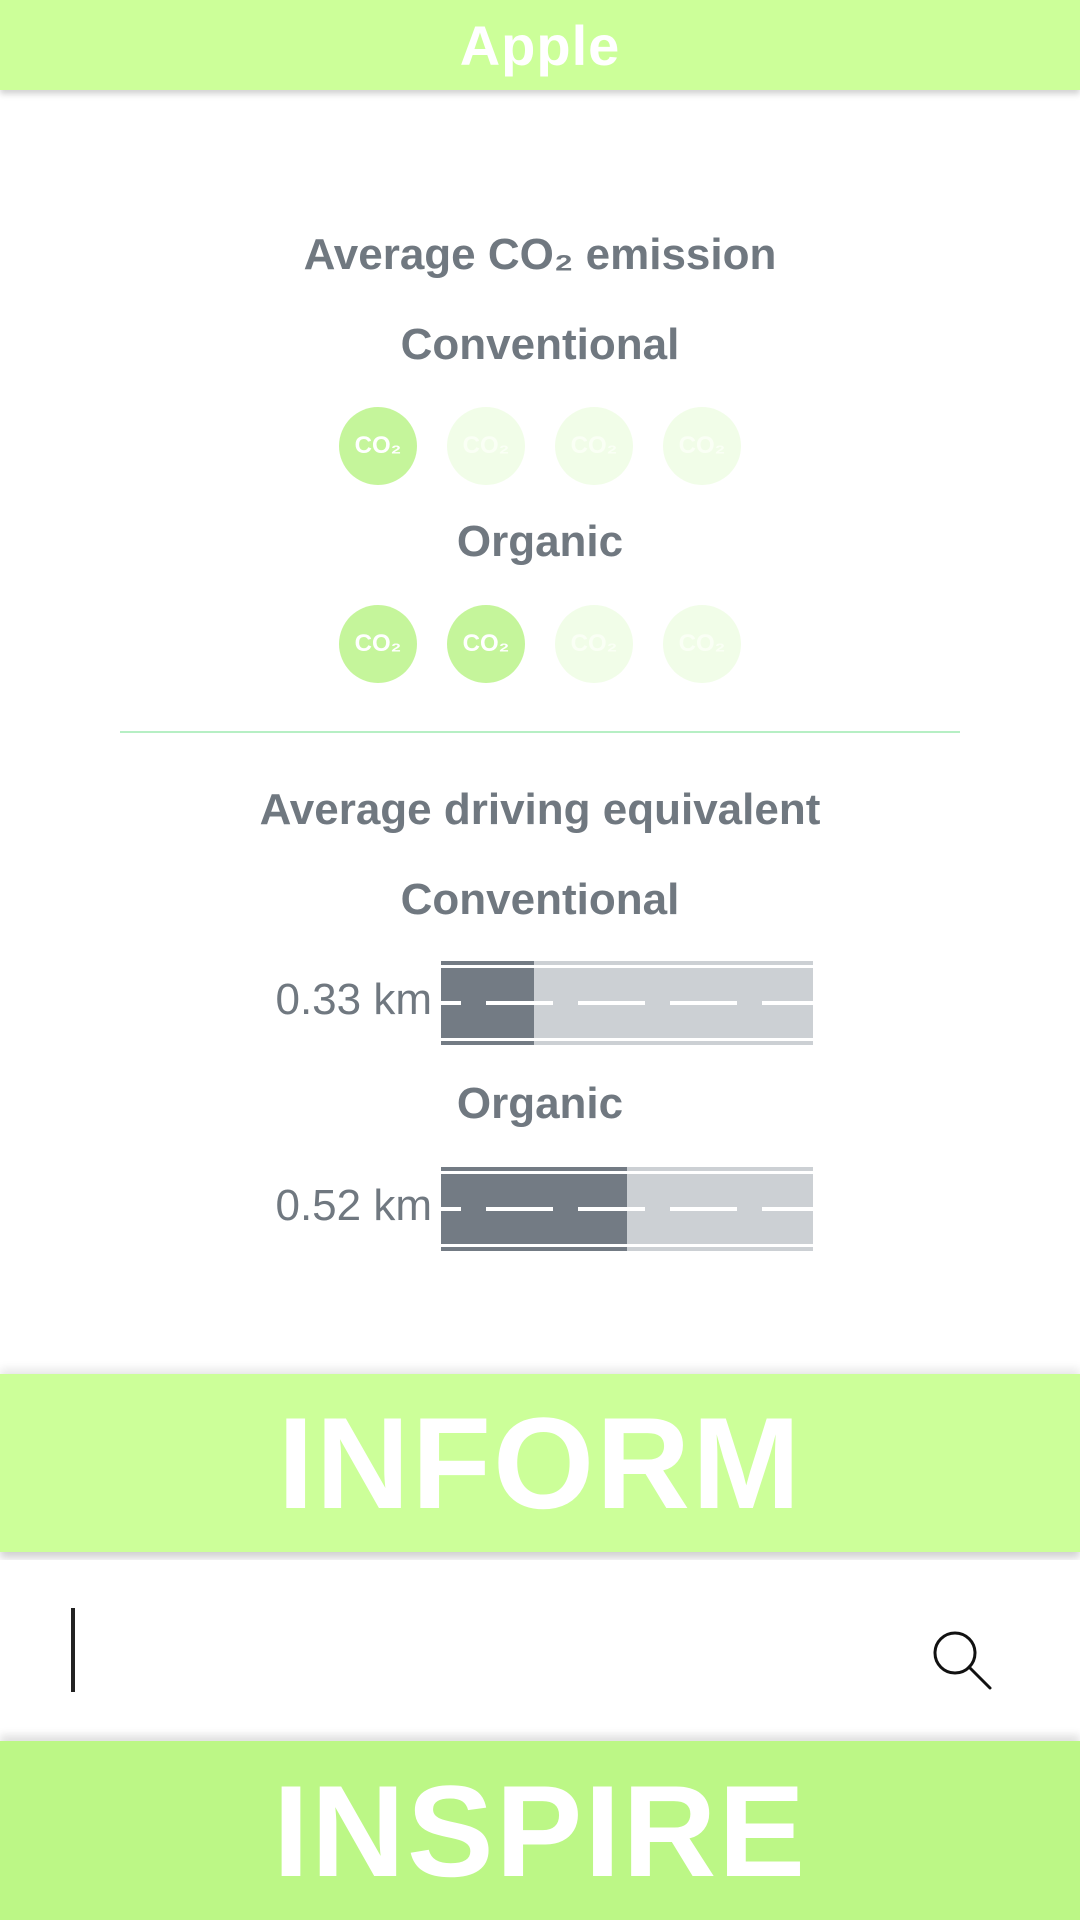 Image resolution: width=1080 pixels, height=1920 pixels. What do you see at coordinates (540, 899) in the screenshot?
I see `driving-conventional-label: Conventional` at bounding box center [540, 899].